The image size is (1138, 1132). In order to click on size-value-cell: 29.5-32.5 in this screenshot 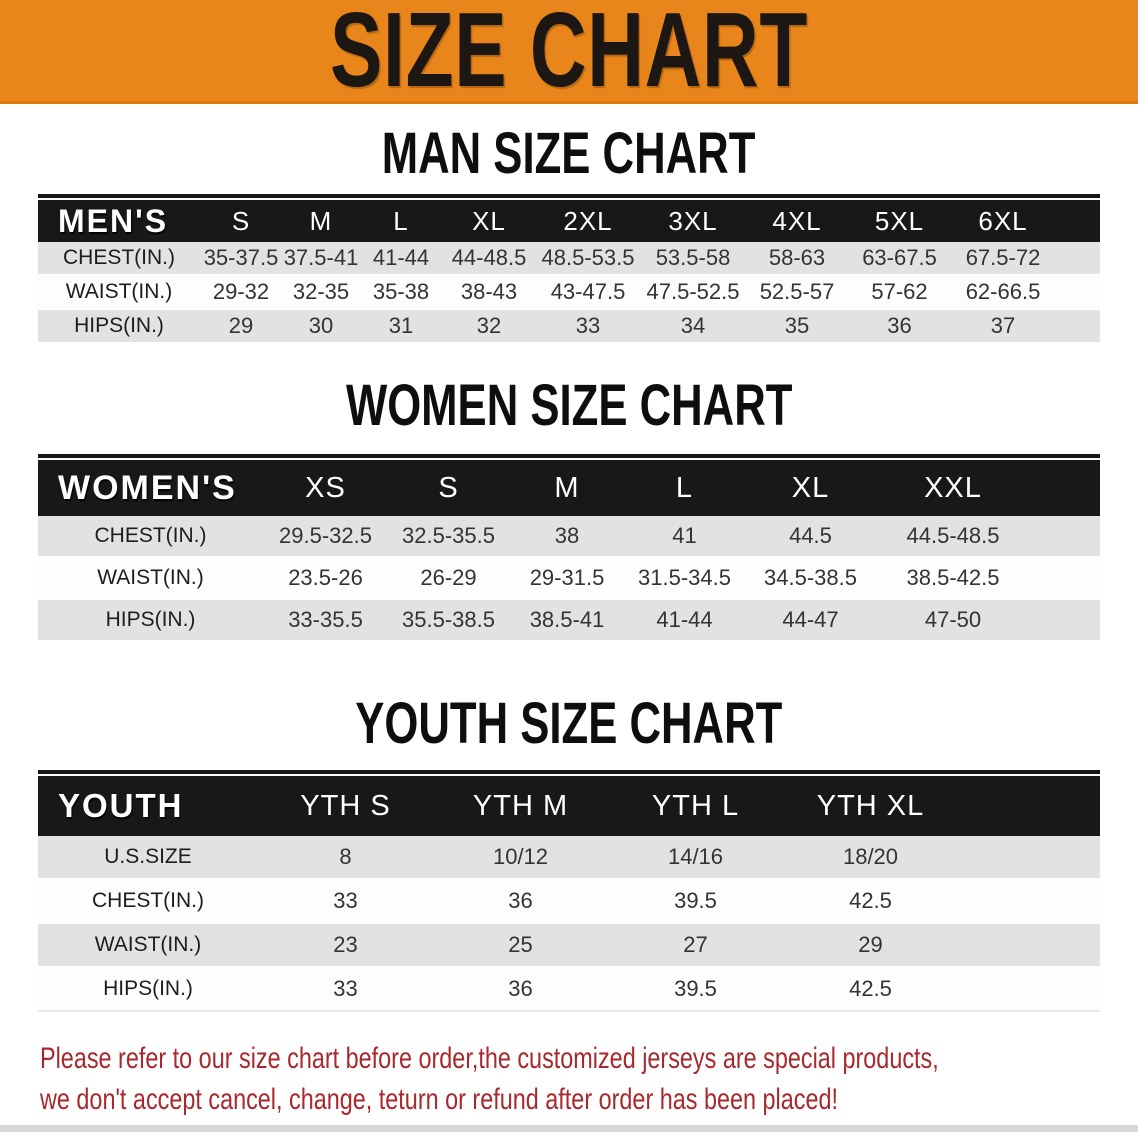, I will do `click(325, 537)`.